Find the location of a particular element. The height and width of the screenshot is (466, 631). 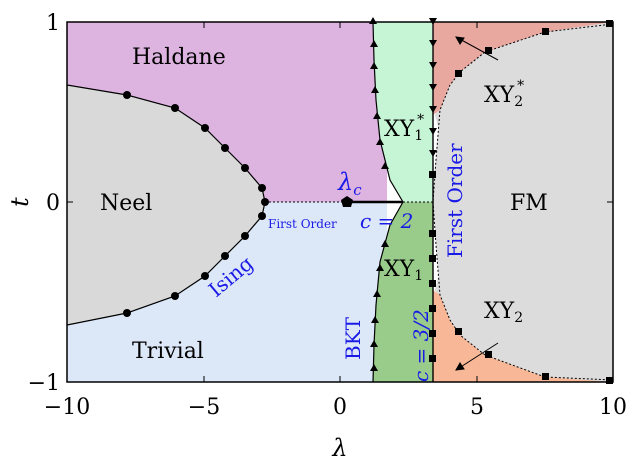

xy2-boundary is located at coordinates (522, 291).